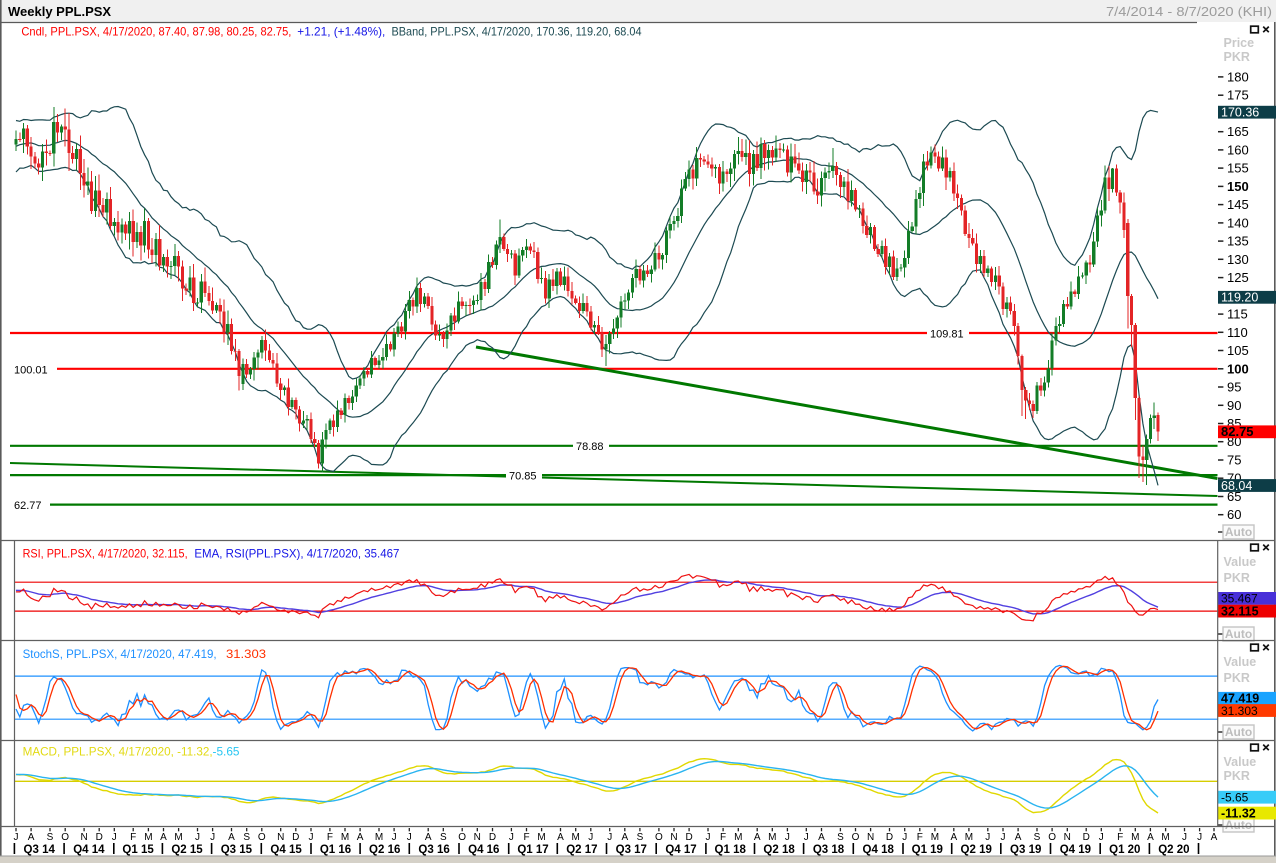  Describe the element at coordinates (384, 850) in the screenshot. I see `svg-text: Q2 16` at that location.